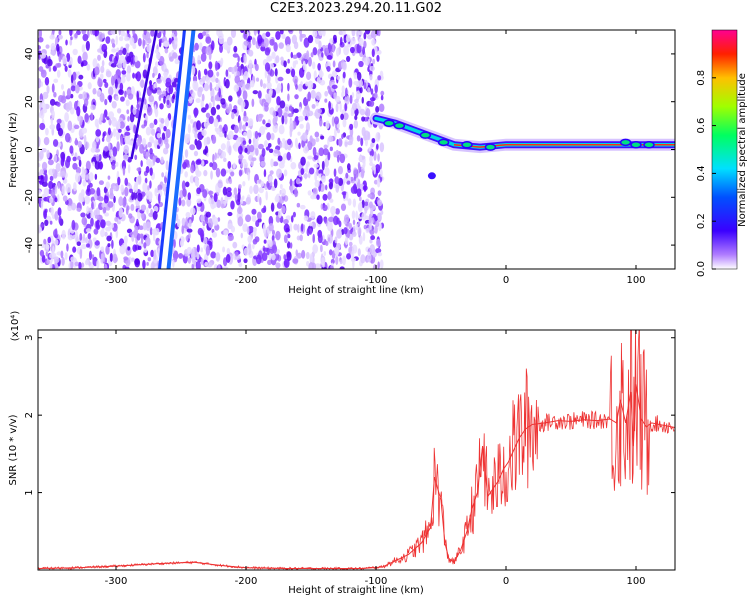  What do you see at coordinates (376, 581) in the screenshot?
I see `snr-xtick-label: -100` at bounding box center [376, 581].